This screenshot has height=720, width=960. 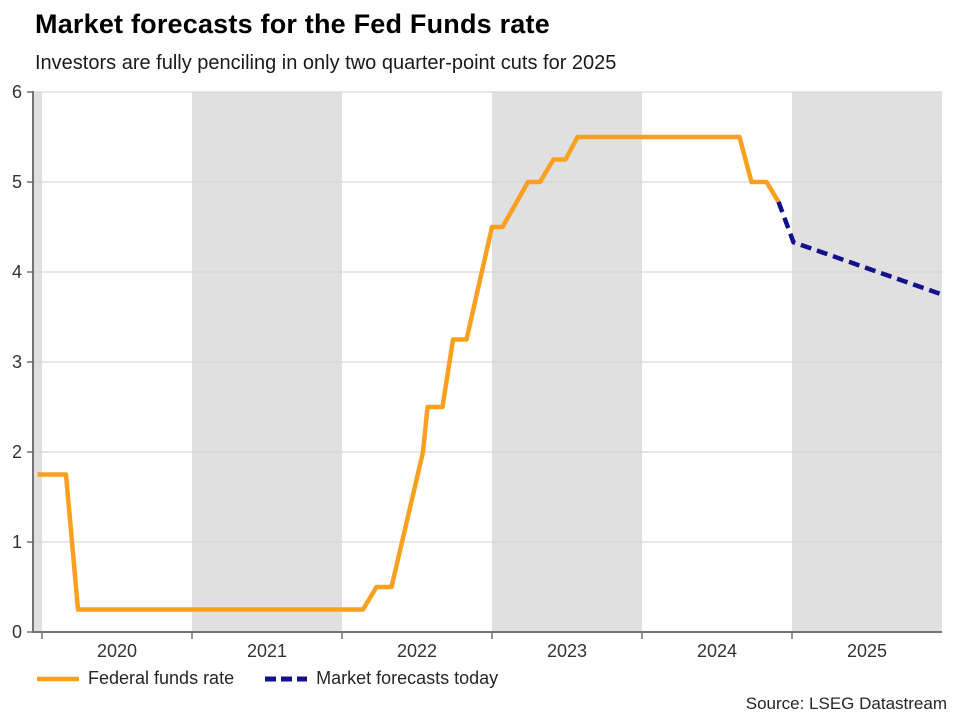 What do you see at coordinates (161, 678) in the screenshot?
I see `legend-label-federal-funds-rate: Federal funds rate` at bounding box center [161, 678].